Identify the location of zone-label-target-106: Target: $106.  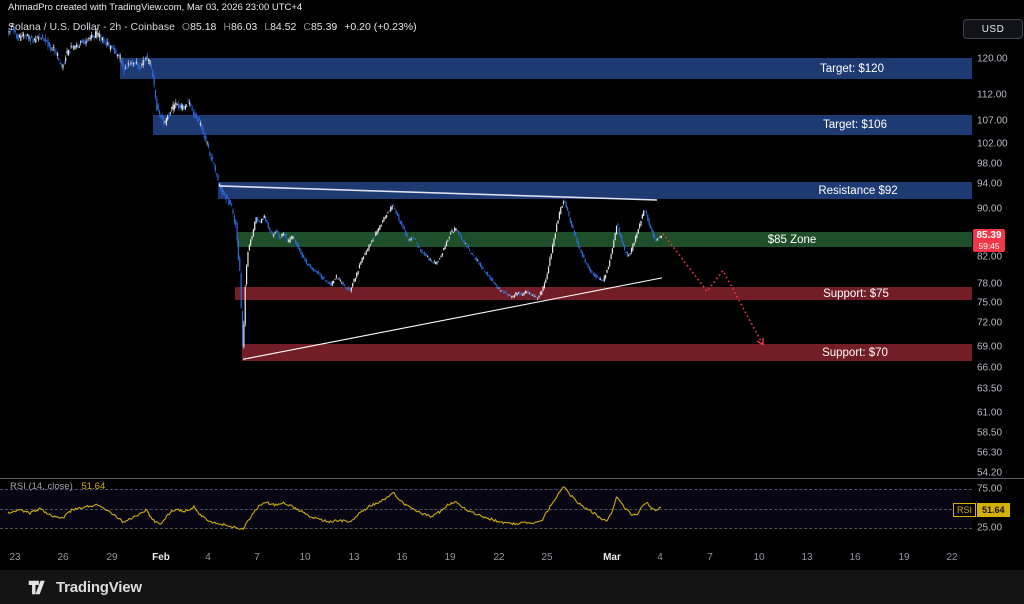
(855, 125).